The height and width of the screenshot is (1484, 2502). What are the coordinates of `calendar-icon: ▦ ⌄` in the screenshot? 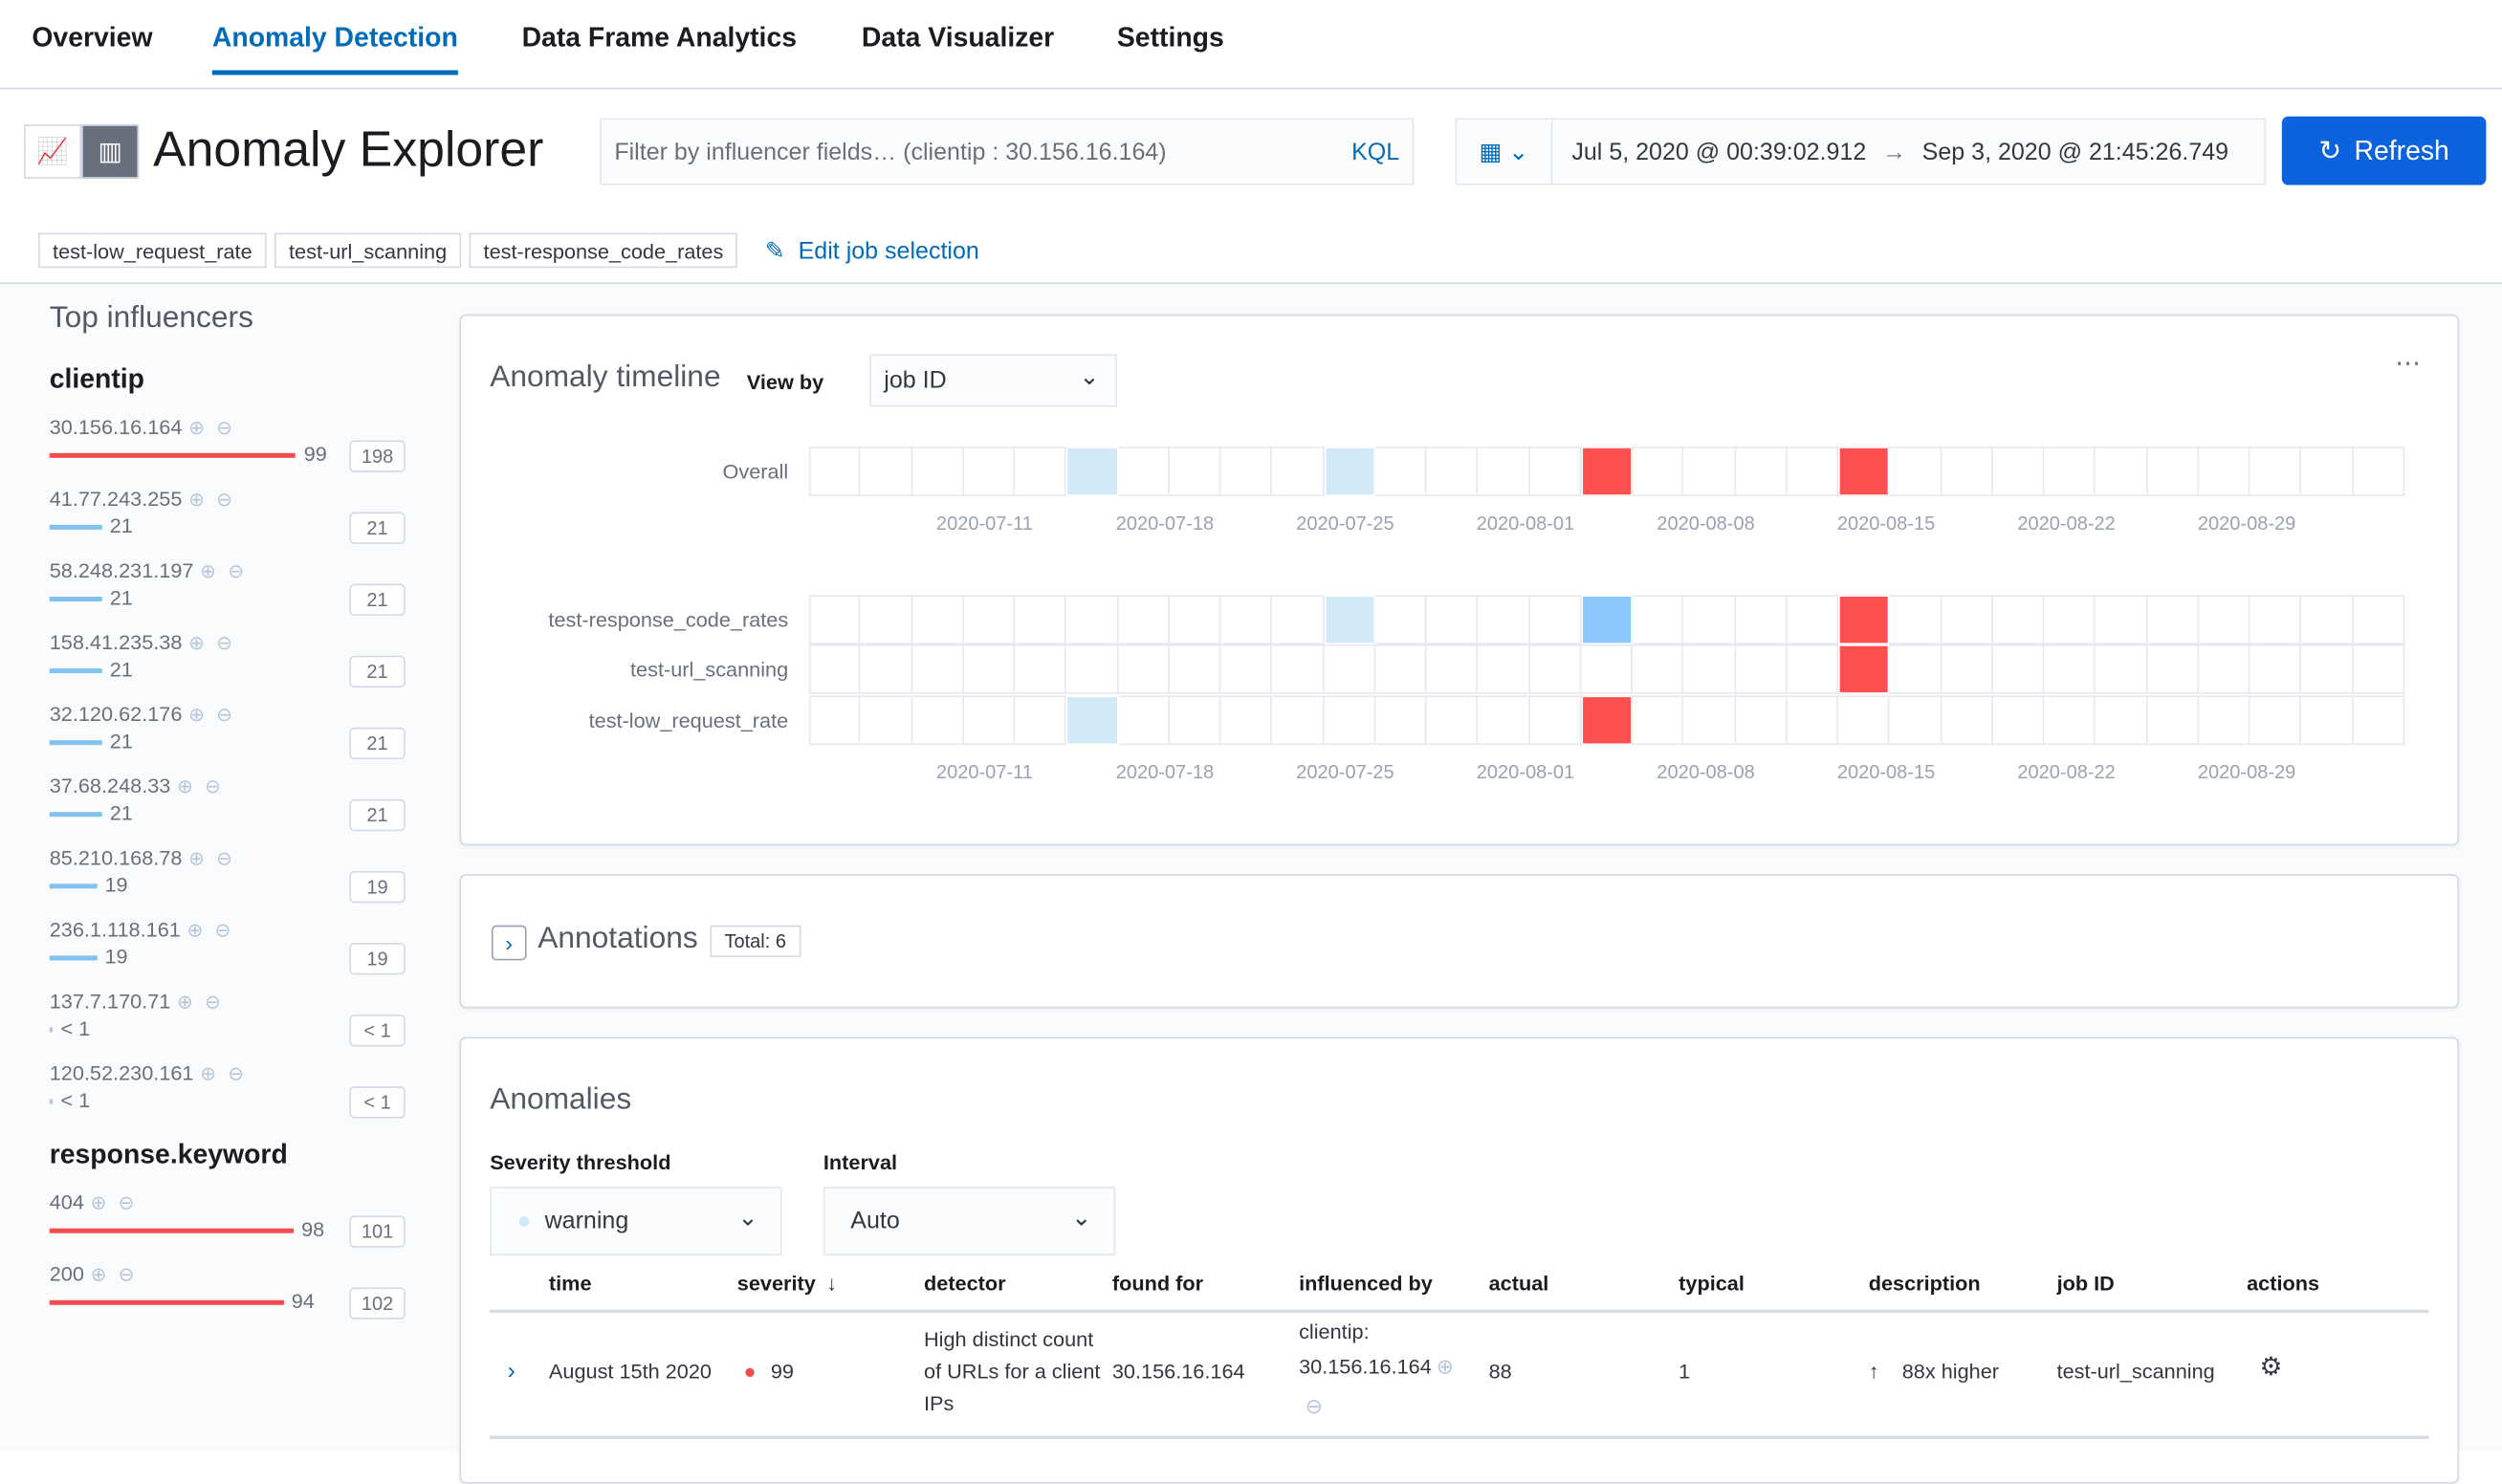 It's located at (1505, 152).